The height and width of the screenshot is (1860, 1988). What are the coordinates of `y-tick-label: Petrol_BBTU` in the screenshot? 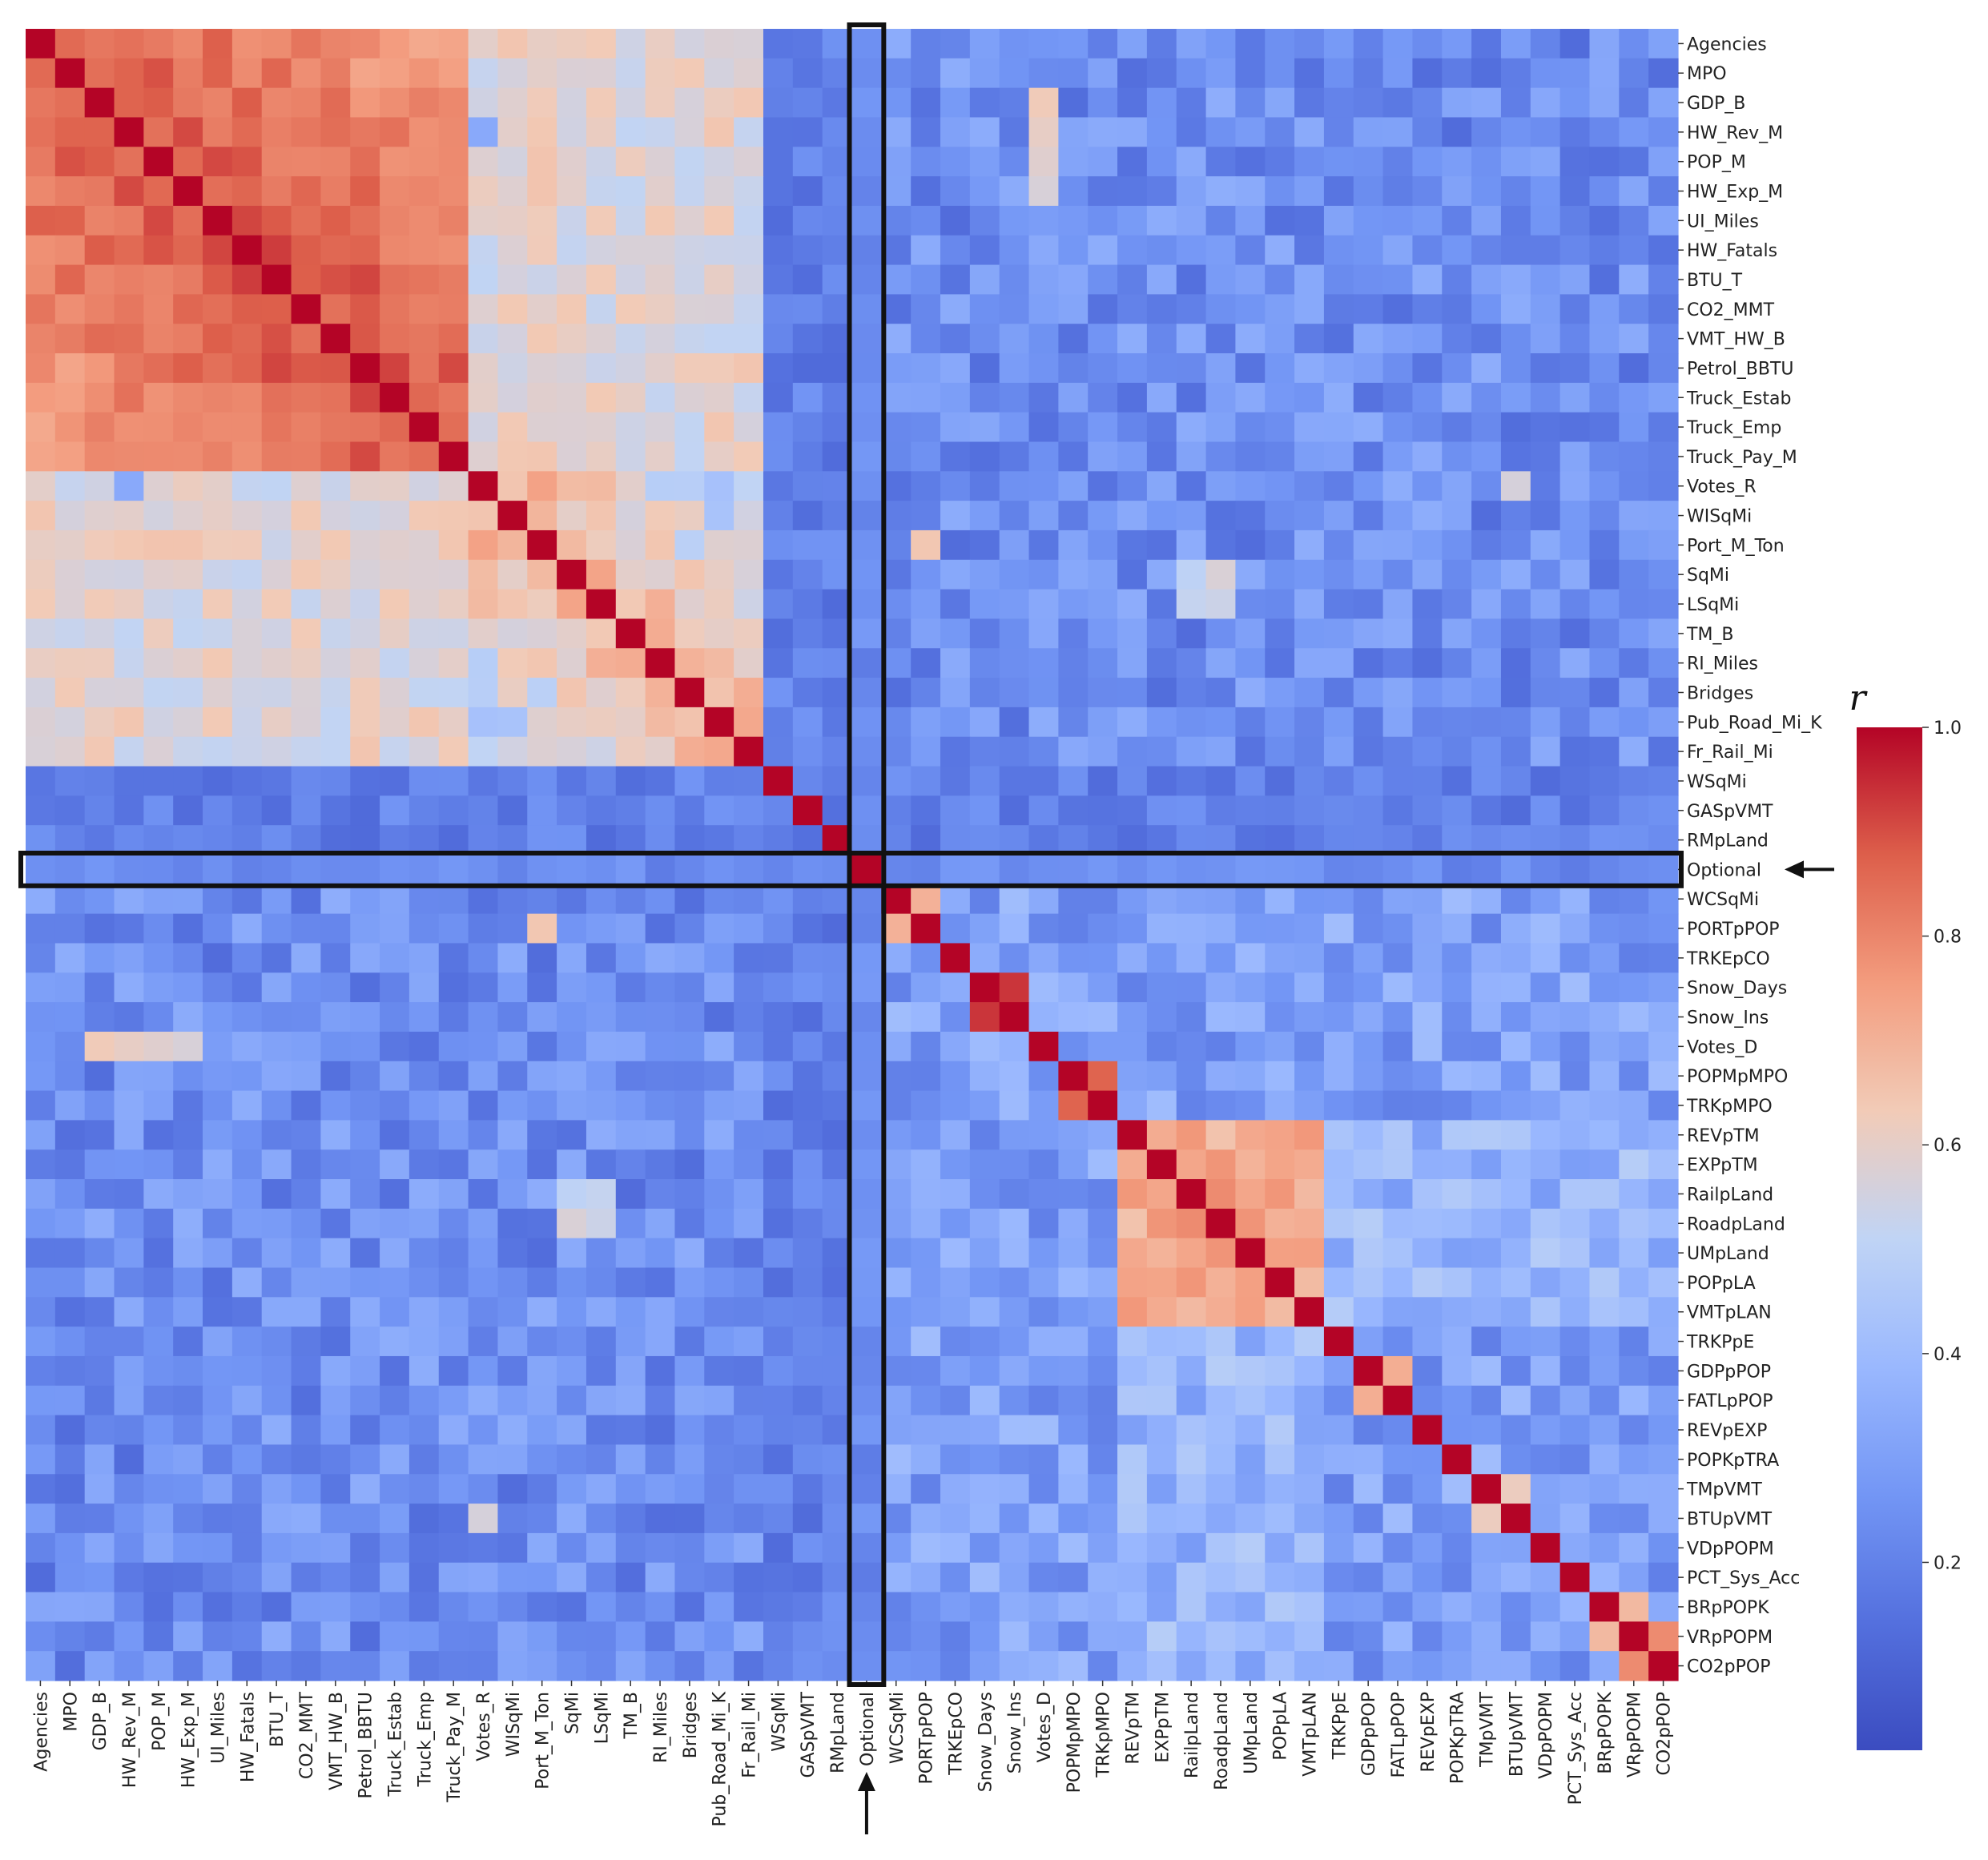 It's located at (1740, 369).